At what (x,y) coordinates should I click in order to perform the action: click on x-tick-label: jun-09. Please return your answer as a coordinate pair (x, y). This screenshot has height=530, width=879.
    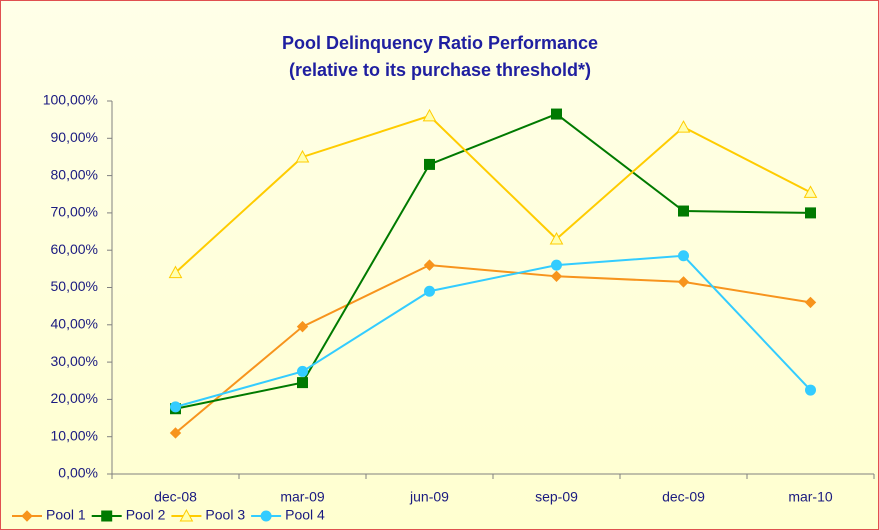
    Looking at the image, I should click on (429, 497).